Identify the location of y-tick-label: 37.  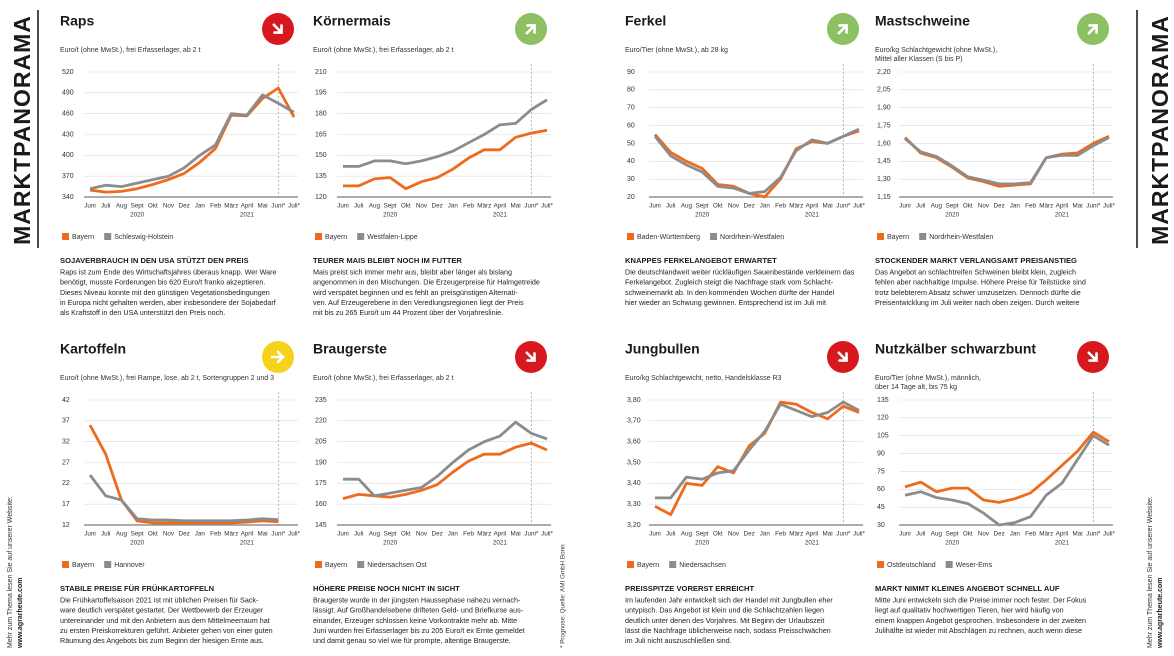
(66, 421).